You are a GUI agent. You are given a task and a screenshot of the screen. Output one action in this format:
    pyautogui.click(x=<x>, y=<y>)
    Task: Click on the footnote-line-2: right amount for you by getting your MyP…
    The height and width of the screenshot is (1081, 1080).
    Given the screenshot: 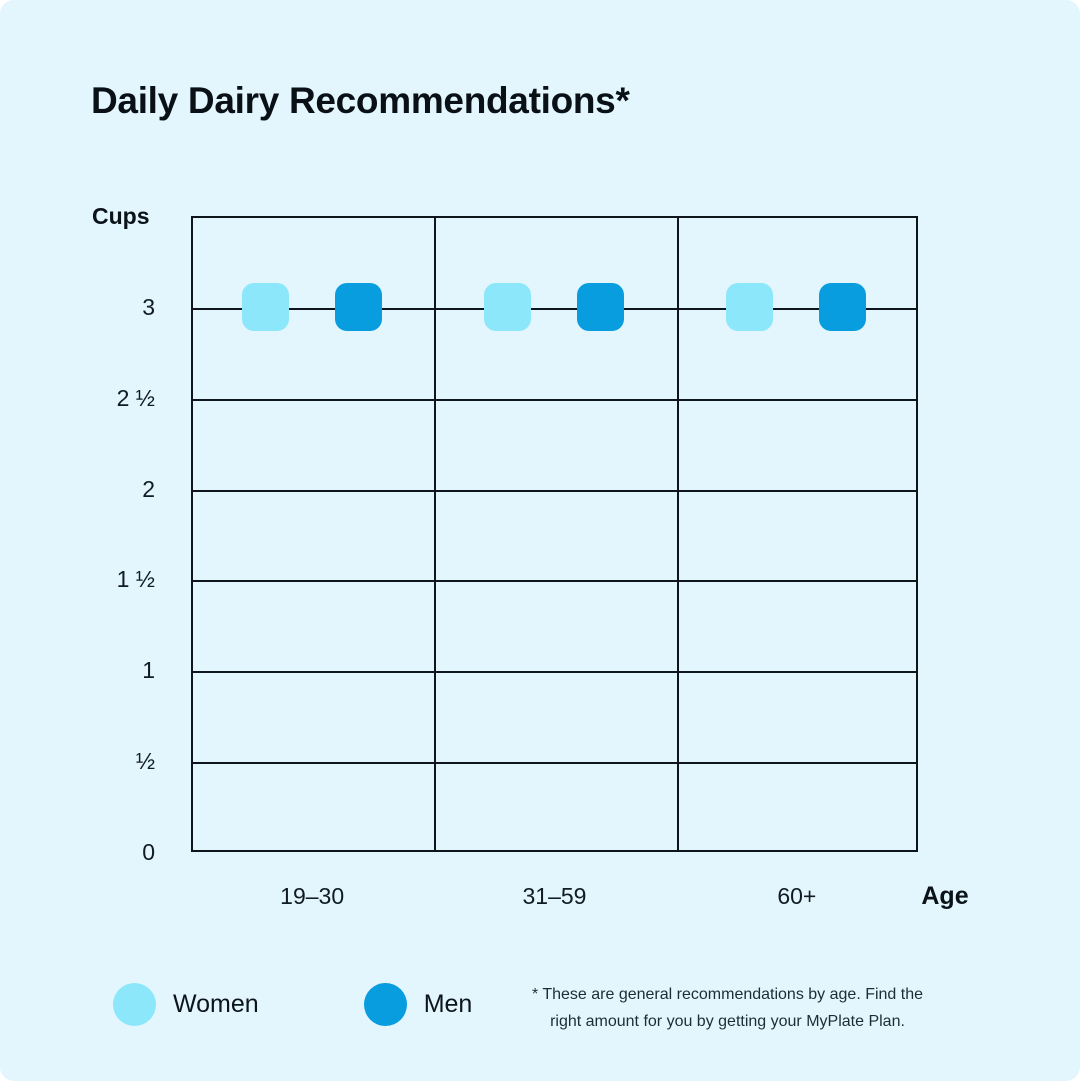 What is the action you would take?
    pyautogui.click(x=727, y=1021)
    